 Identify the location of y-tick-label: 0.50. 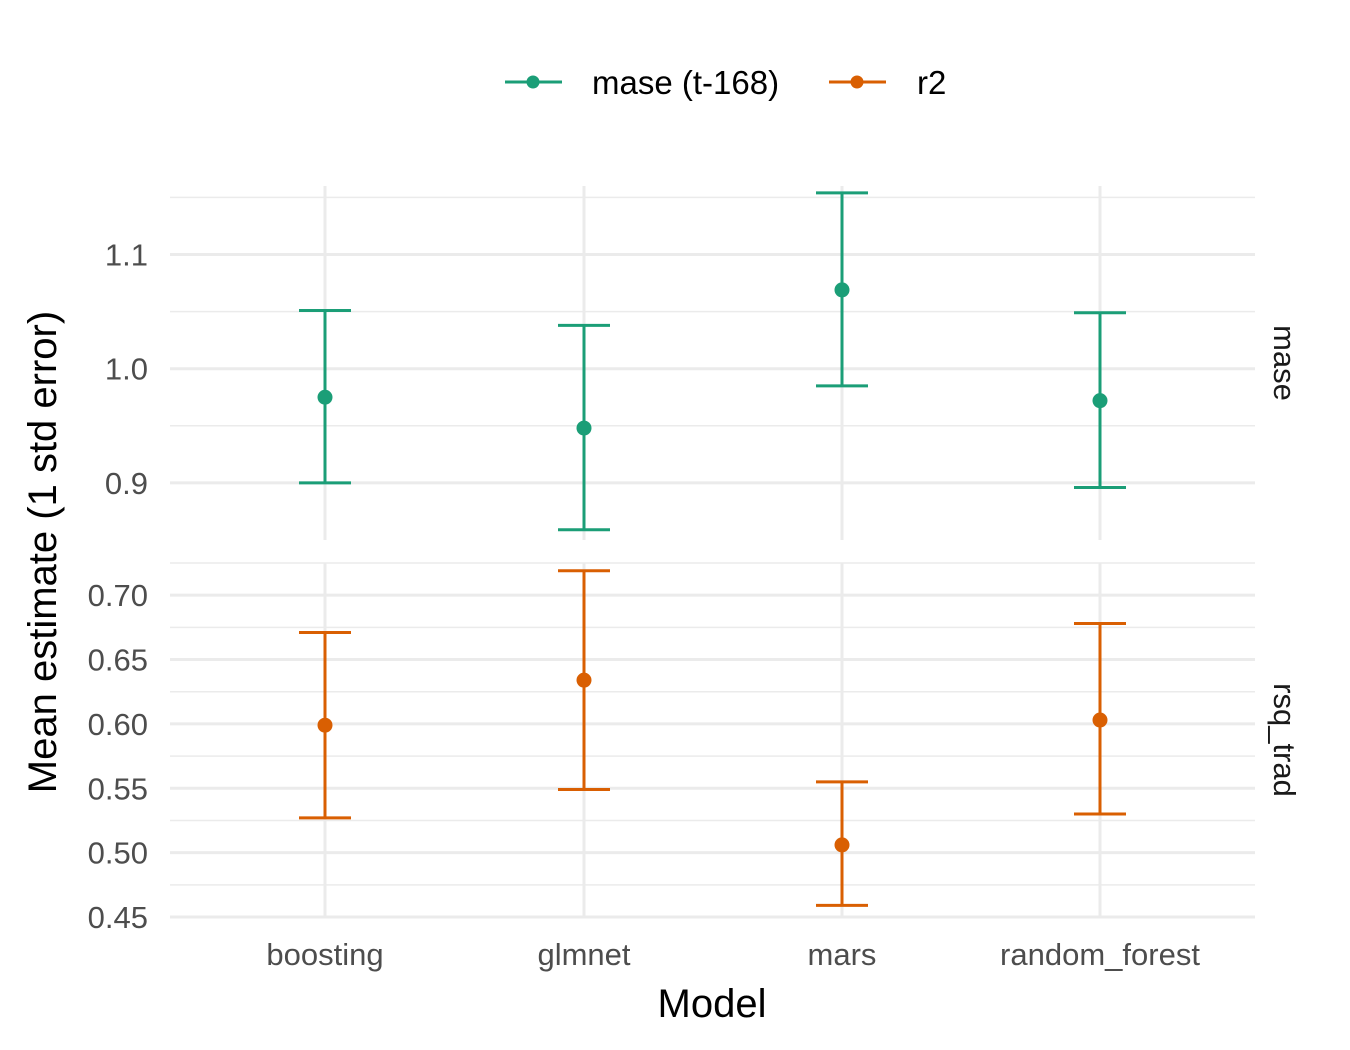
(118, 853).